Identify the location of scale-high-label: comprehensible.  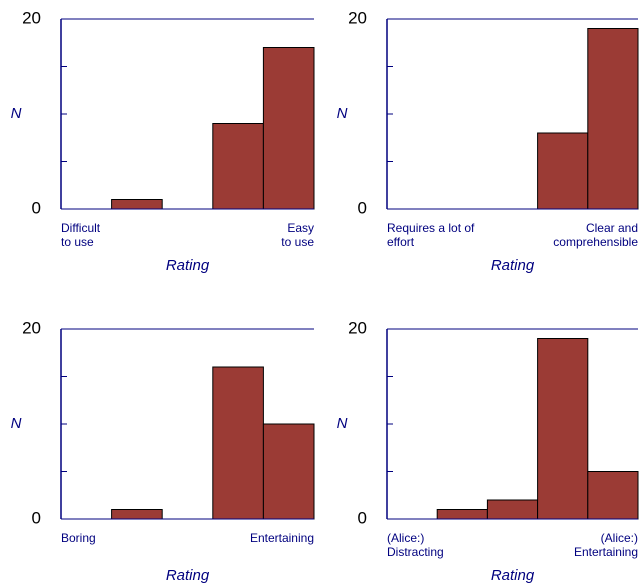
(595, 242).